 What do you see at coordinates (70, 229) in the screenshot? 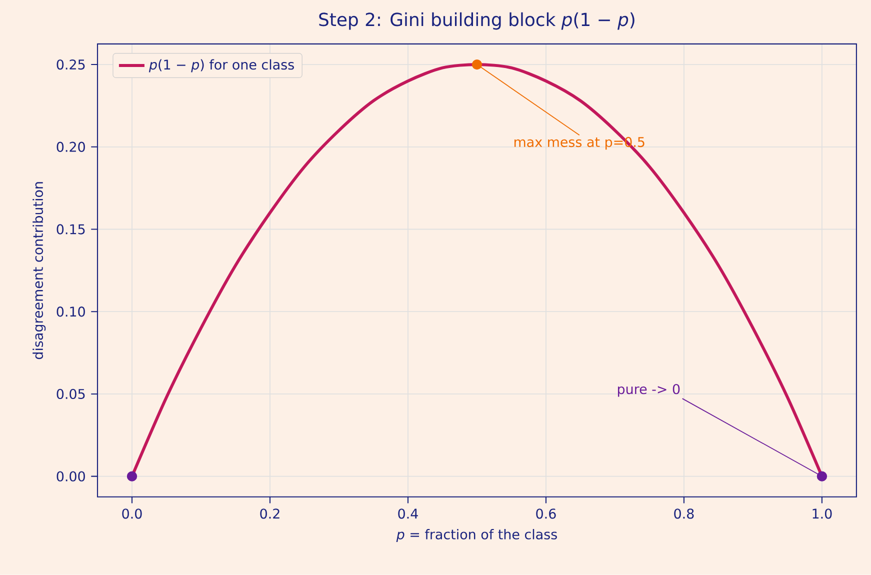
I see `y-tick-label: 0.15` at bounding box center [70, 229].